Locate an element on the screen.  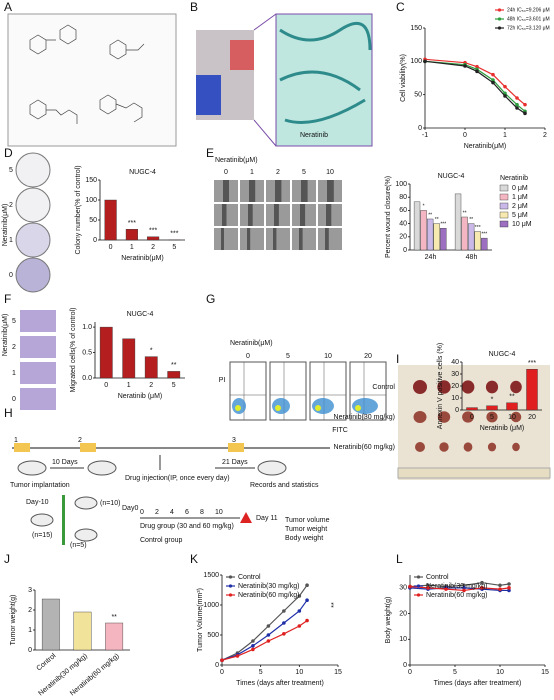
day-tick: 8 is located at coordinates (202, 512).